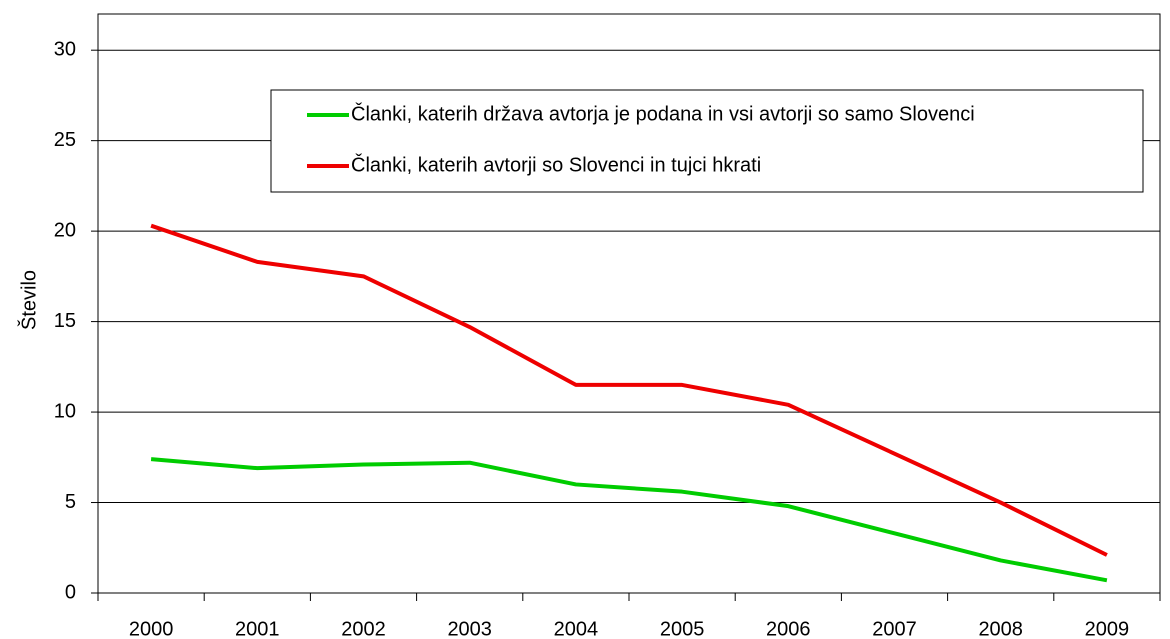  Describe the element at coordinates (65, 49) in the screenshot. I see `y-tick-label: 30` at that location.